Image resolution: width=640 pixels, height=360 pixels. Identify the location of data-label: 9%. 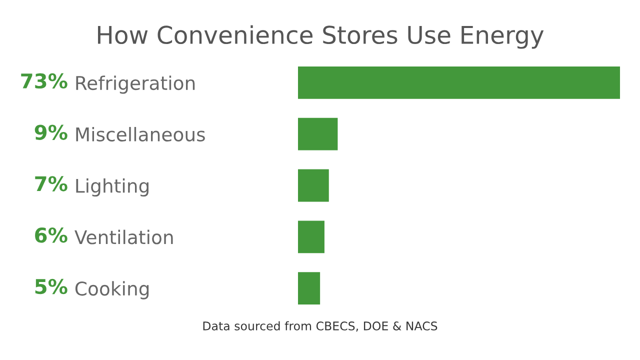
(51, 132).